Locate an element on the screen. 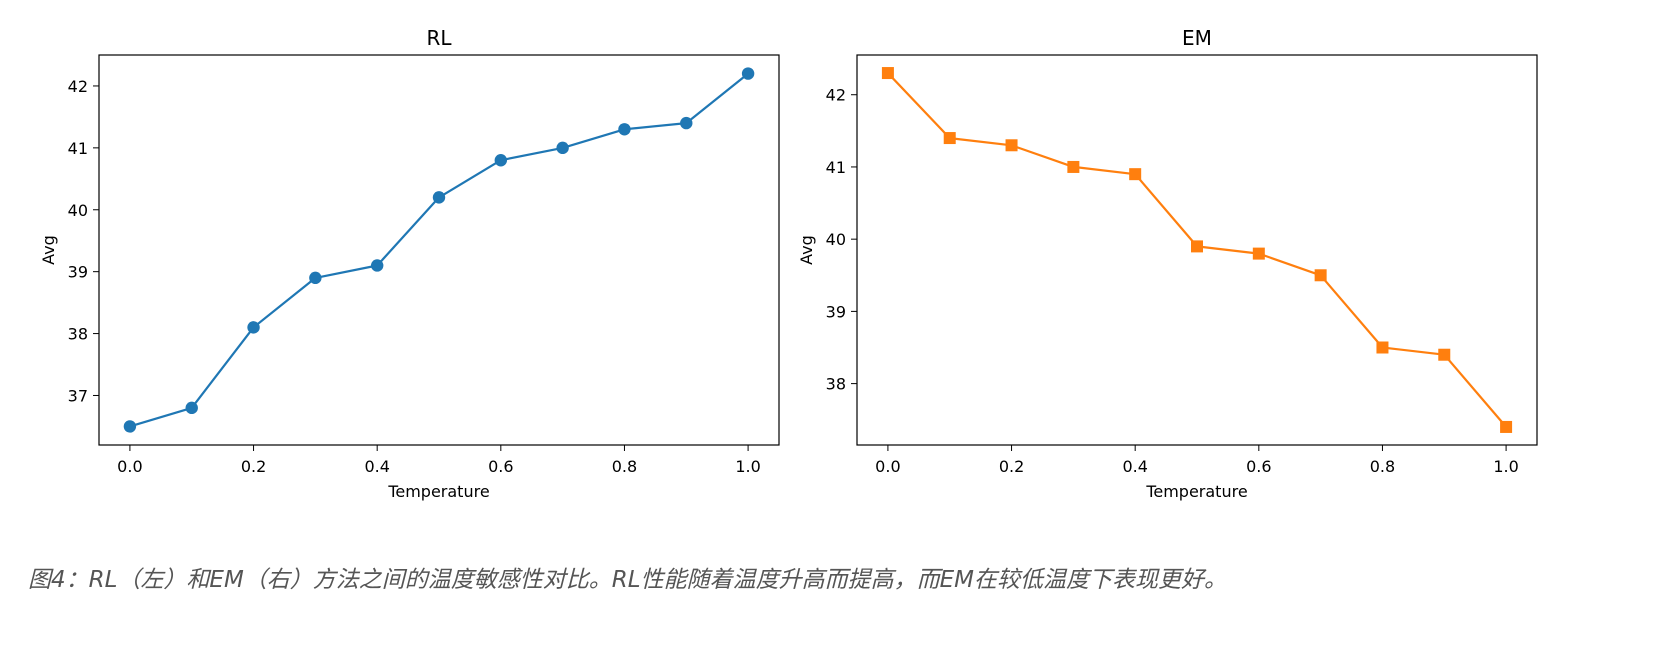 Image resolution: width=1665 pixels, height=645 pixels. rl-chart-title: RL is located at coordinates (439, 38).